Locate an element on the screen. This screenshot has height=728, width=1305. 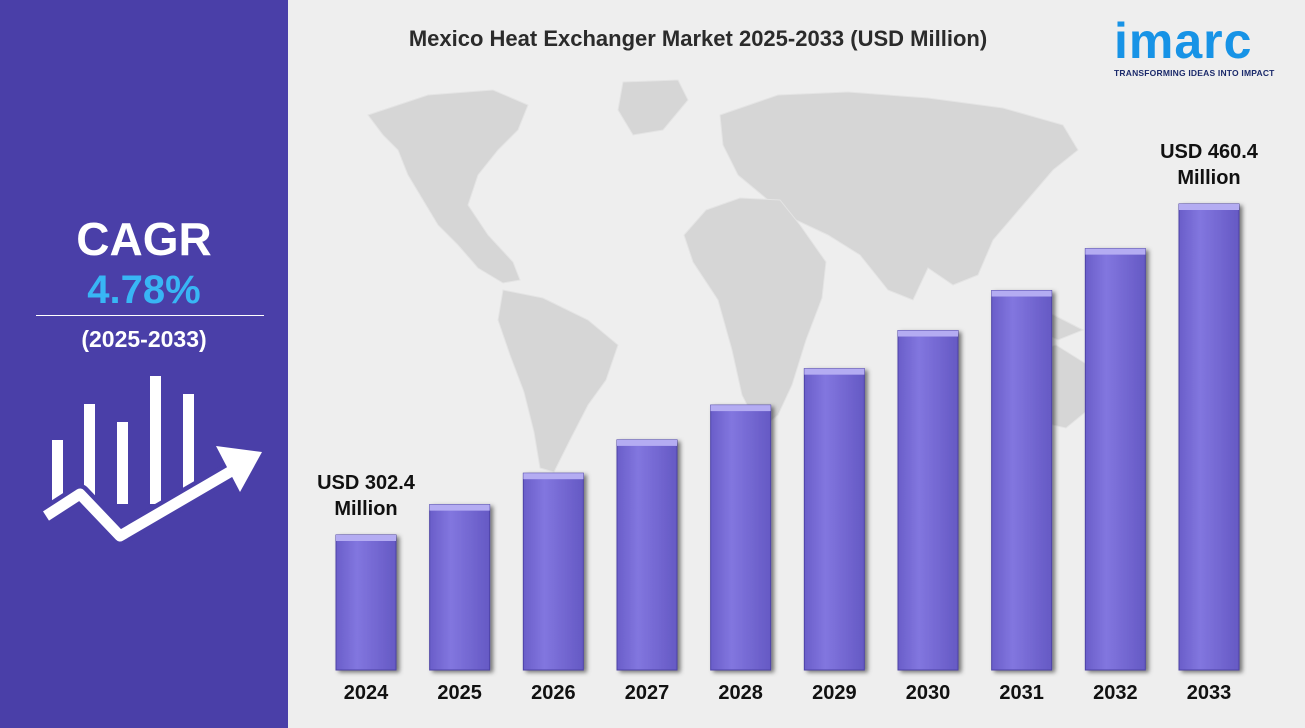
bar-2032 is located at coordinates (1115, 459).